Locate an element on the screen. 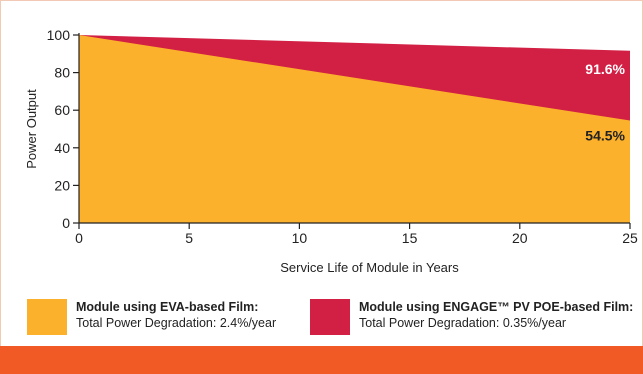 The image size is (643, 374). x-tick-label: 10 is located at coordinates (300, 238).